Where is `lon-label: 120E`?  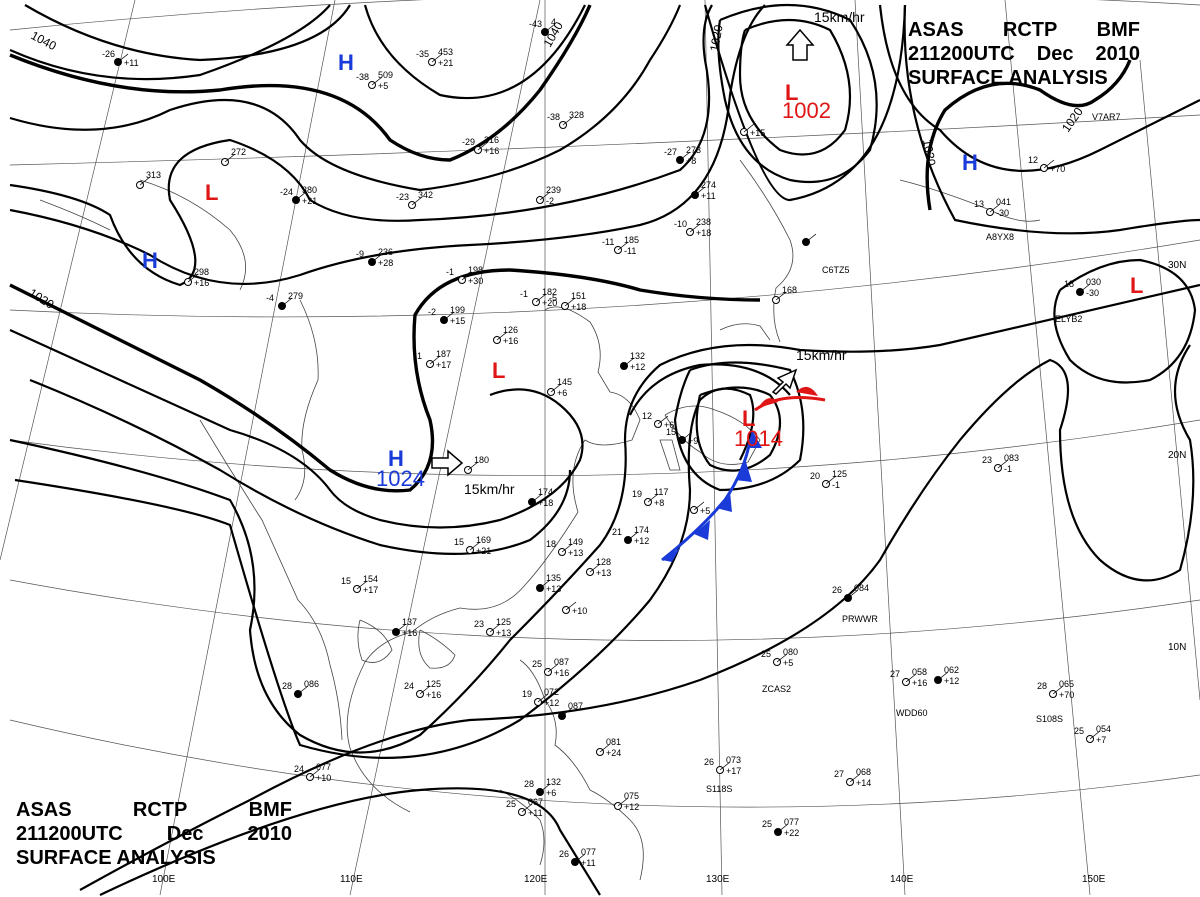 lon-label: 120E is located at coordinates (536, 879).